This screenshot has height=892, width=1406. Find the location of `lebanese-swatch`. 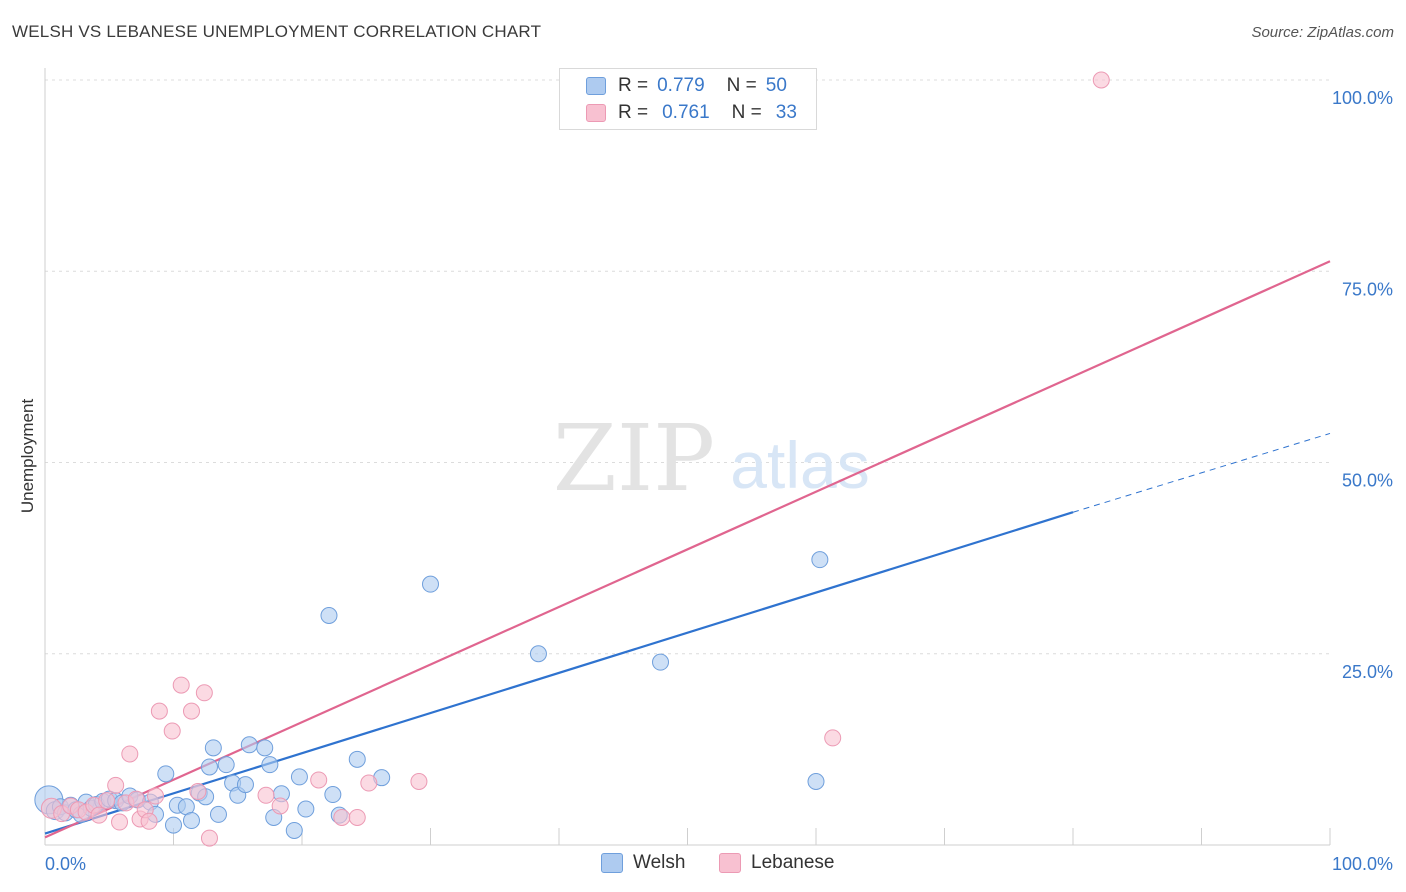

lebanese-swatch is located at coordinates (596, 113).